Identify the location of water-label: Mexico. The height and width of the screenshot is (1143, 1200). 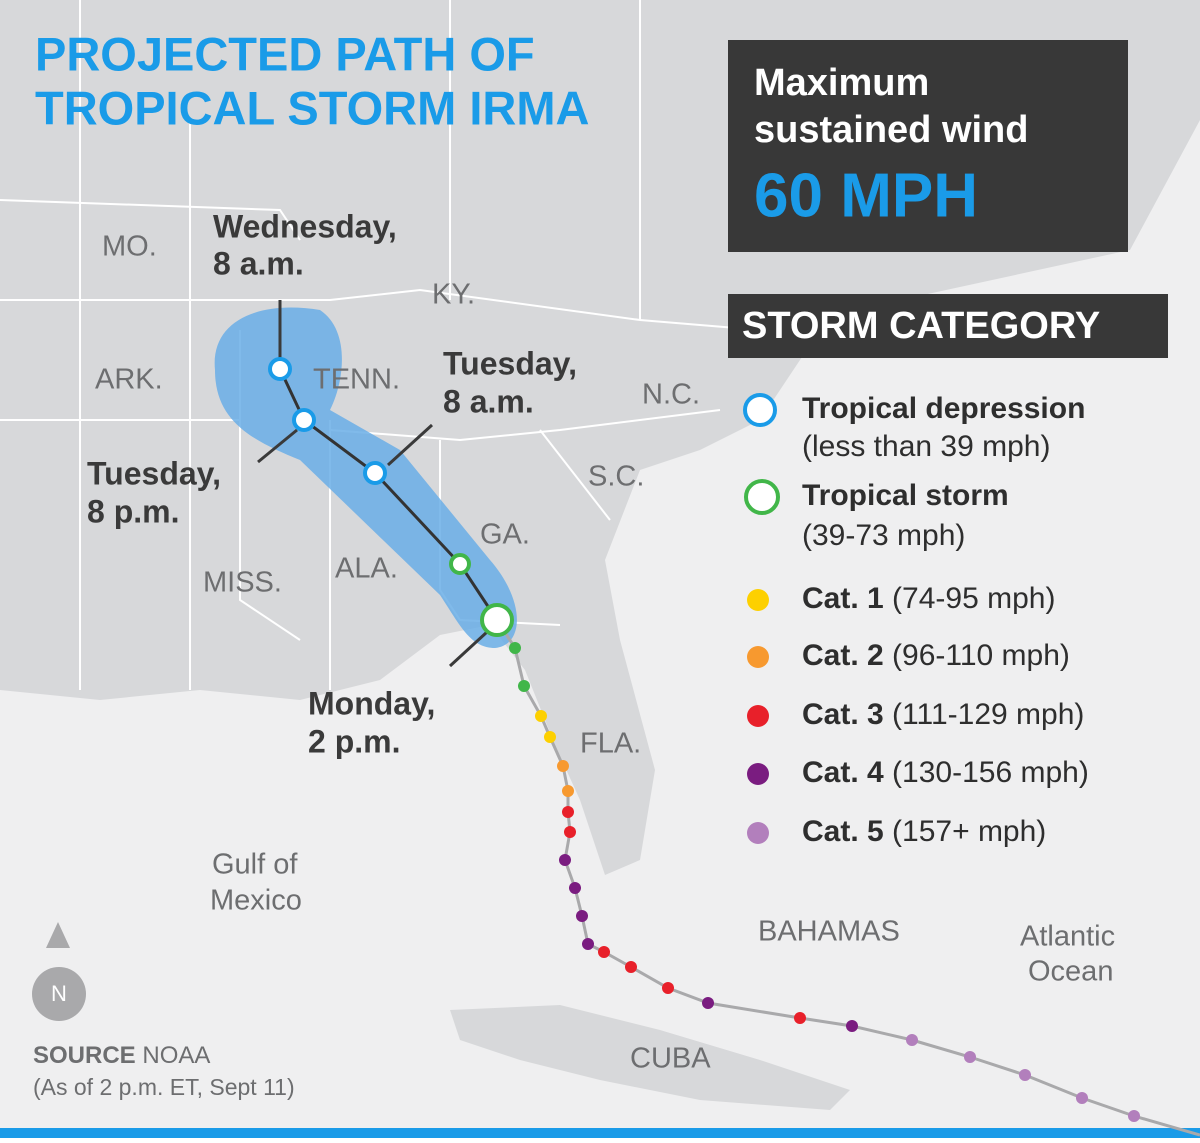
(256, 901).